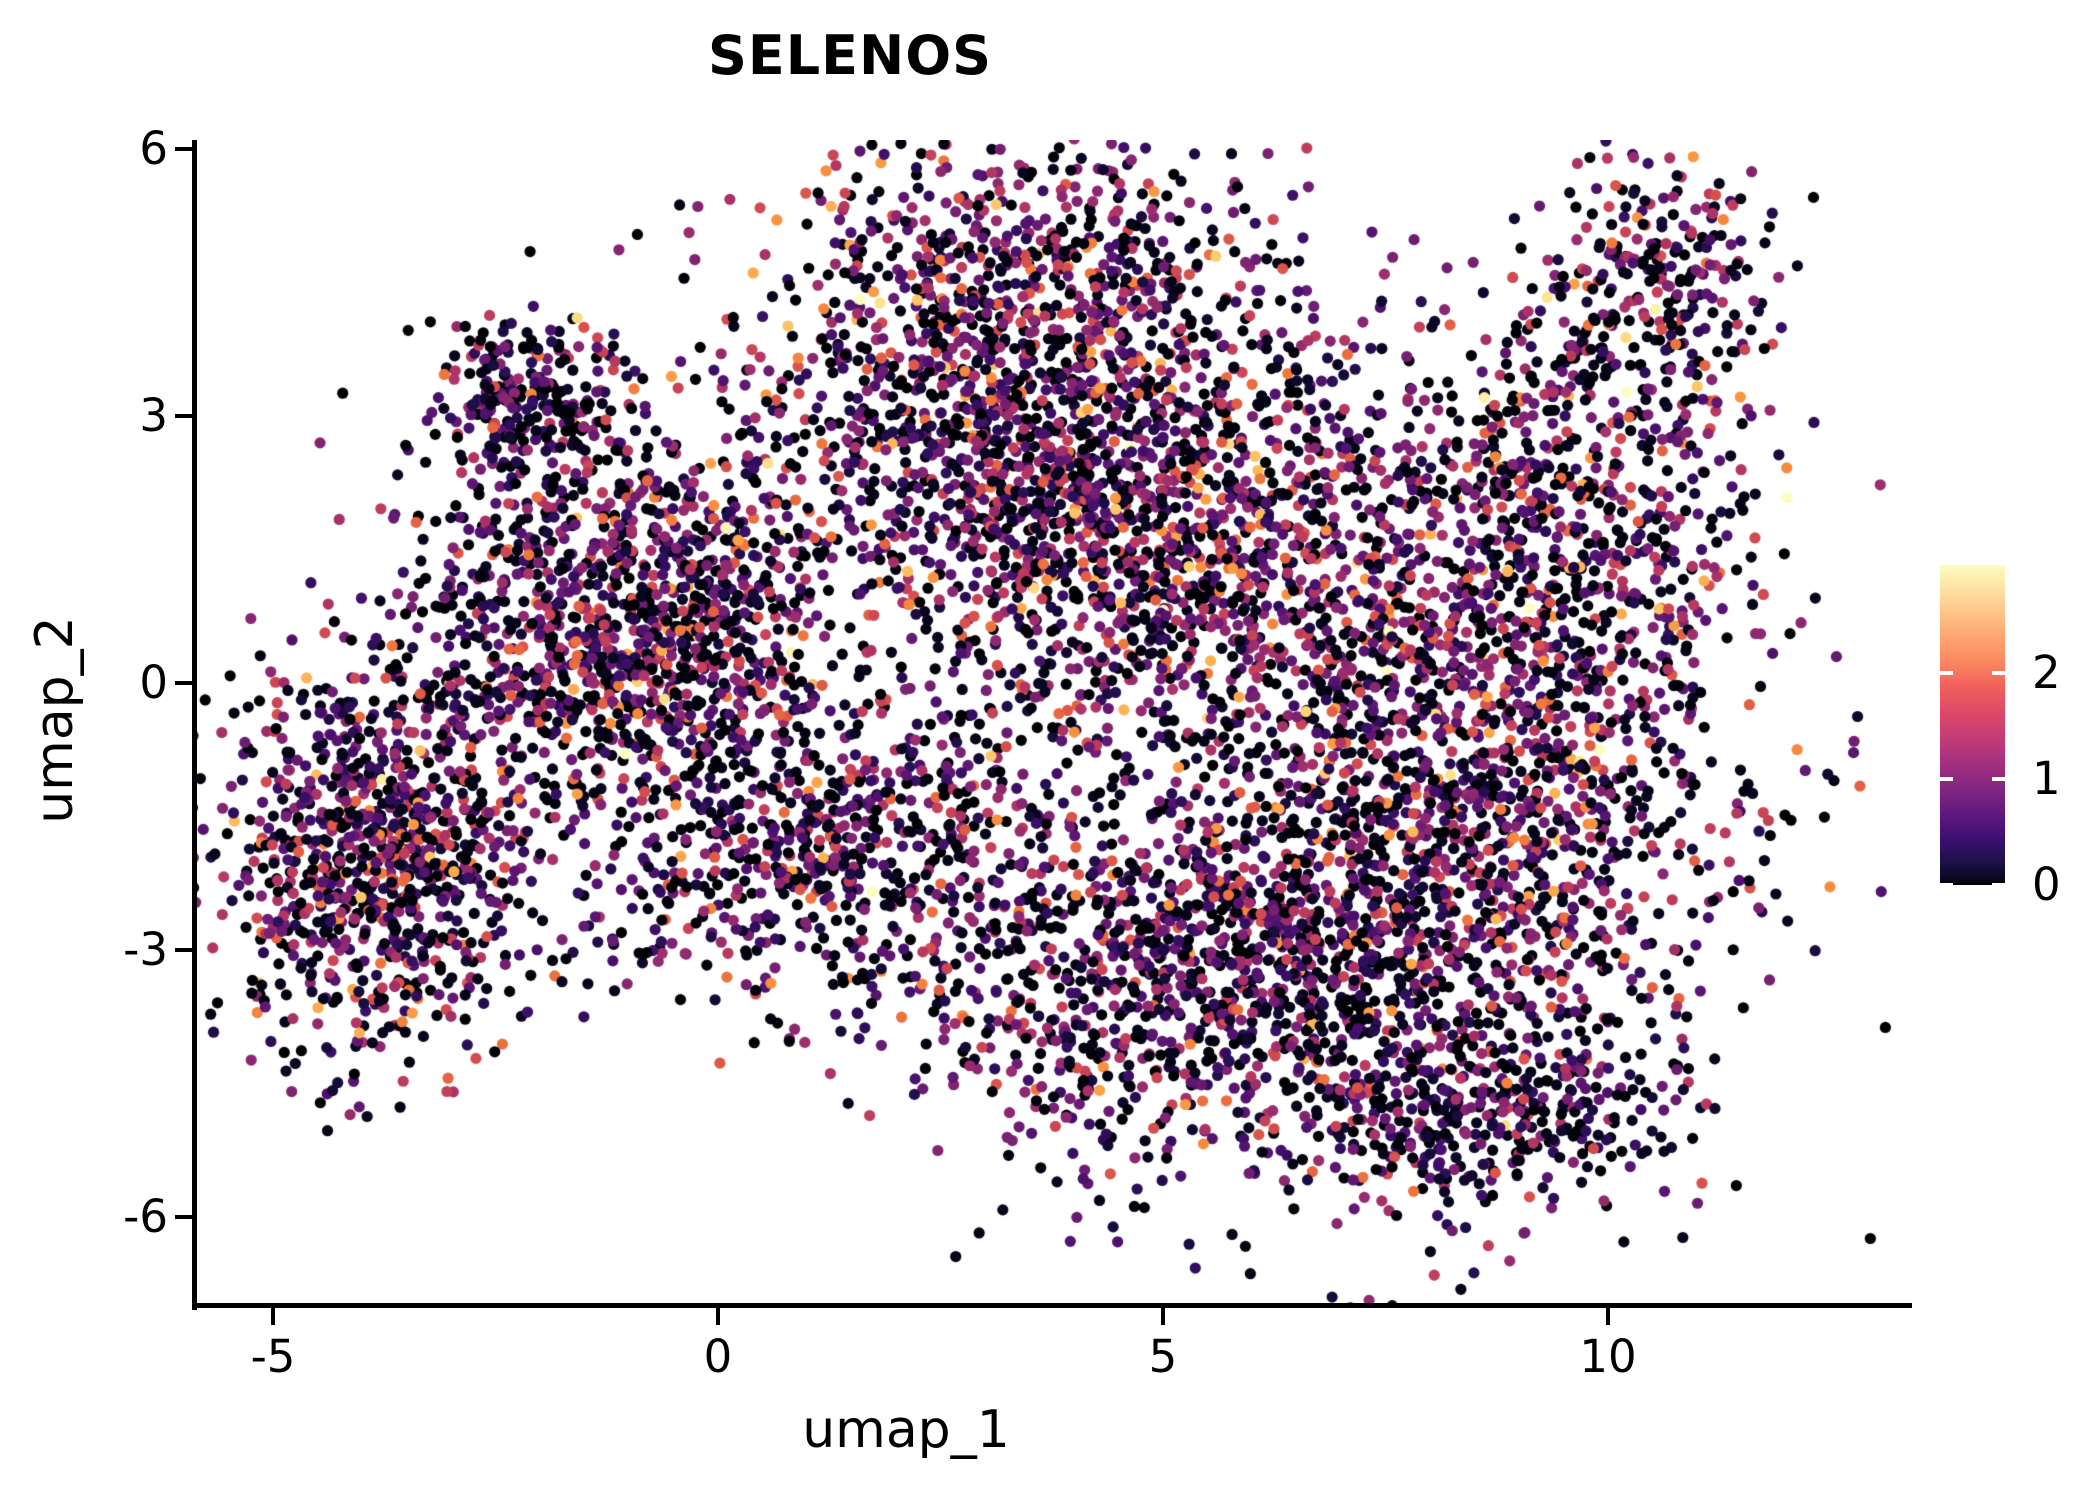 Image resolution: width=2100 pixels, height=1500 pixels. What do you see at coordinates (1052, 1305) in the screenshot?
I see `x-axis-spine` at bounding box center [1052, 1305].